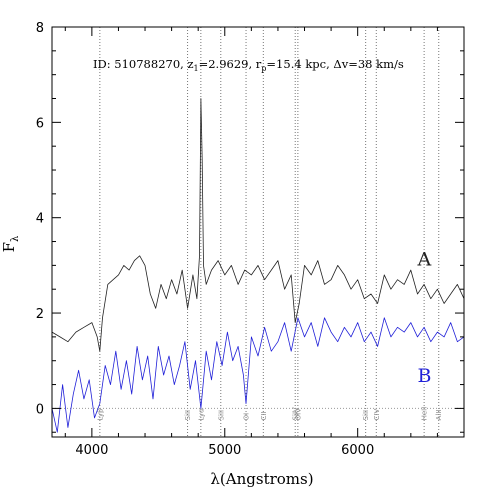 The height and width of the screenshot is (491, 491). I want to click on annotation-rest: =15.4 kpc, Δv=38 km/s, so click(334, 64).